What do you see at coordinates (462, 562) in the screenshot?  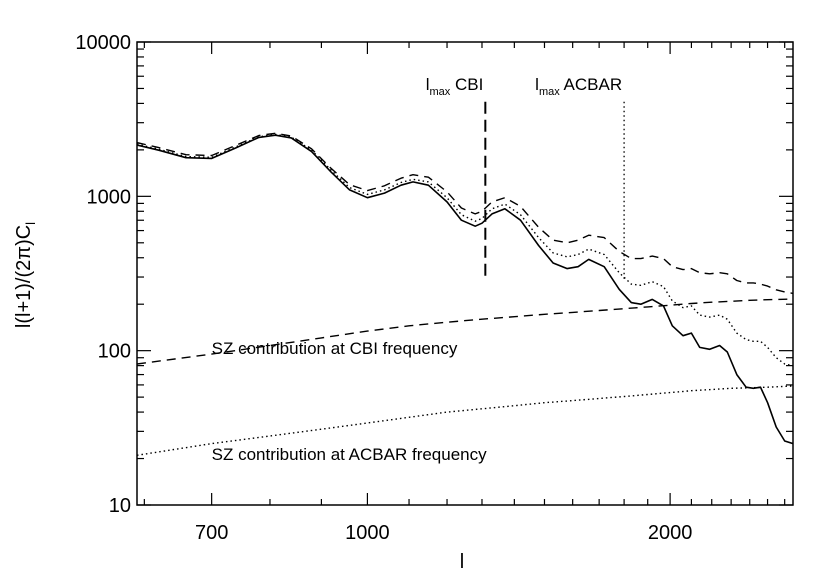 I see `x-axis-label: l` at bounding box center [462, 562].